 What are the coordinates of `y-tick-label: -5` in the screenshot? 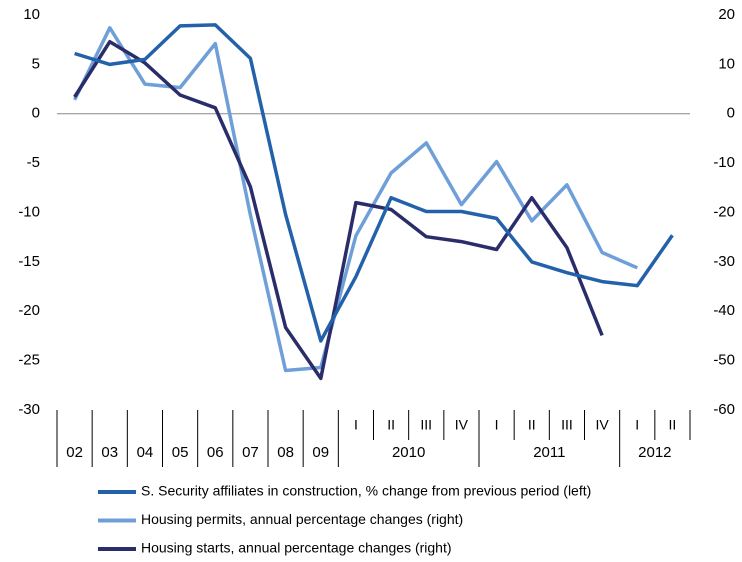 It's located at (33, 162).